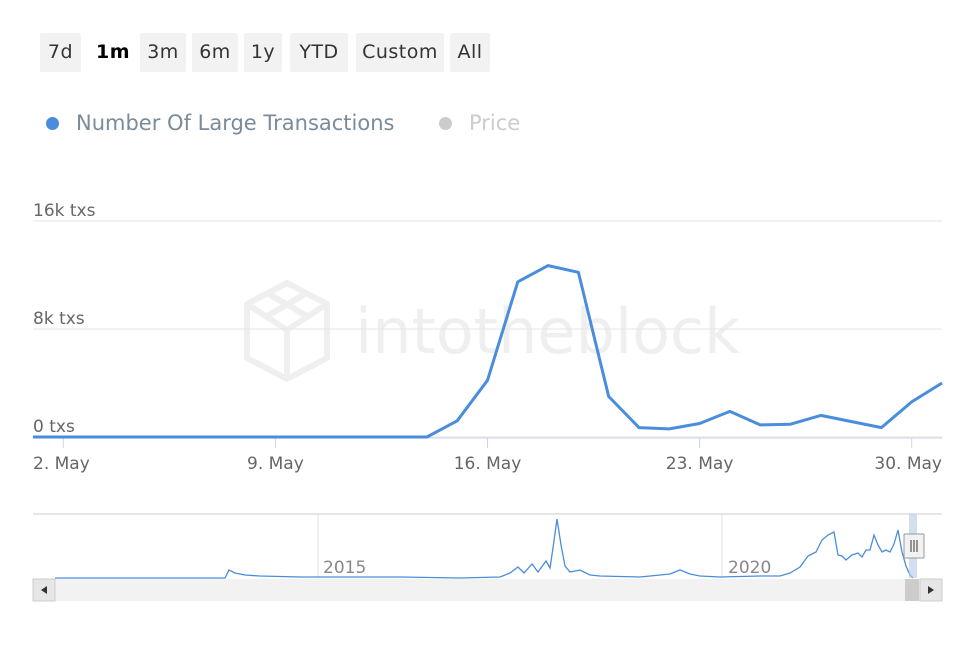 Image resolution: width=975 pixels, height=650 pixels. Describe the element at coordinates (931, 590) in the screenshot. I see `arrow-right-icon` at that location.